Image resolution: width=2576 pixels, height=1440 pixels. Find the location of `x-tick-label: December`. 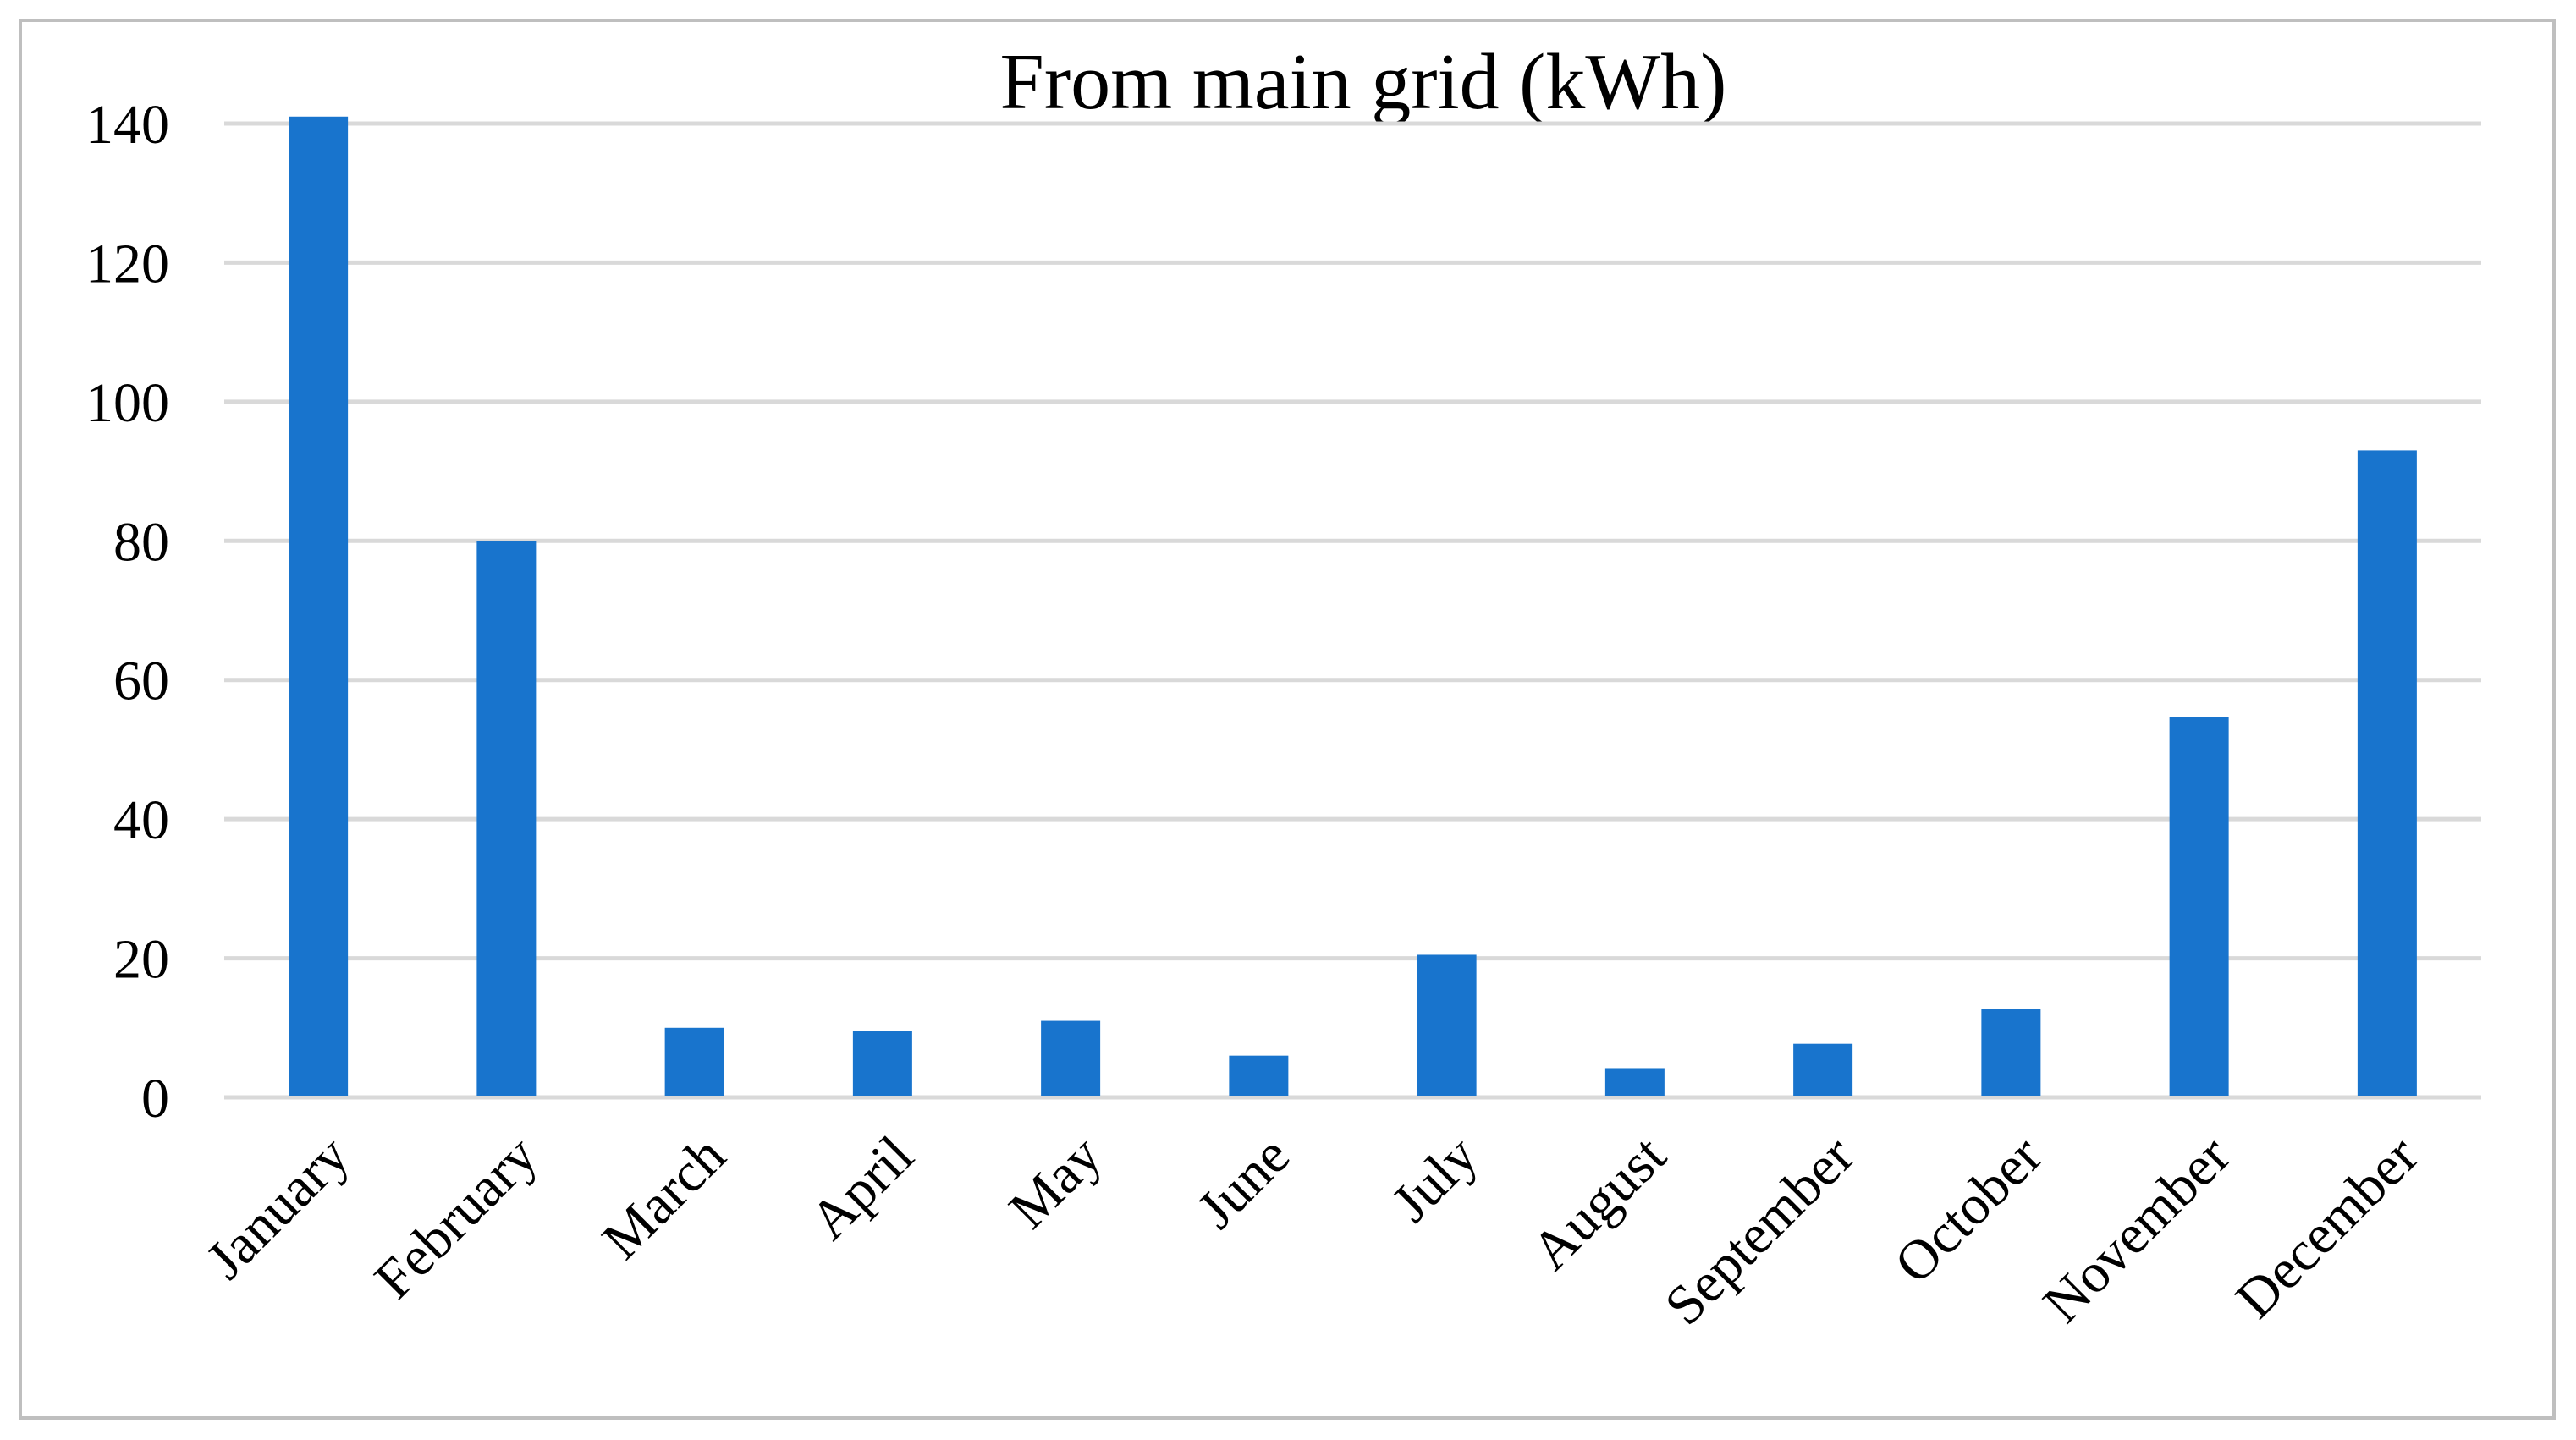

x-tick-label: December is located at coordinates (2327, 1227).